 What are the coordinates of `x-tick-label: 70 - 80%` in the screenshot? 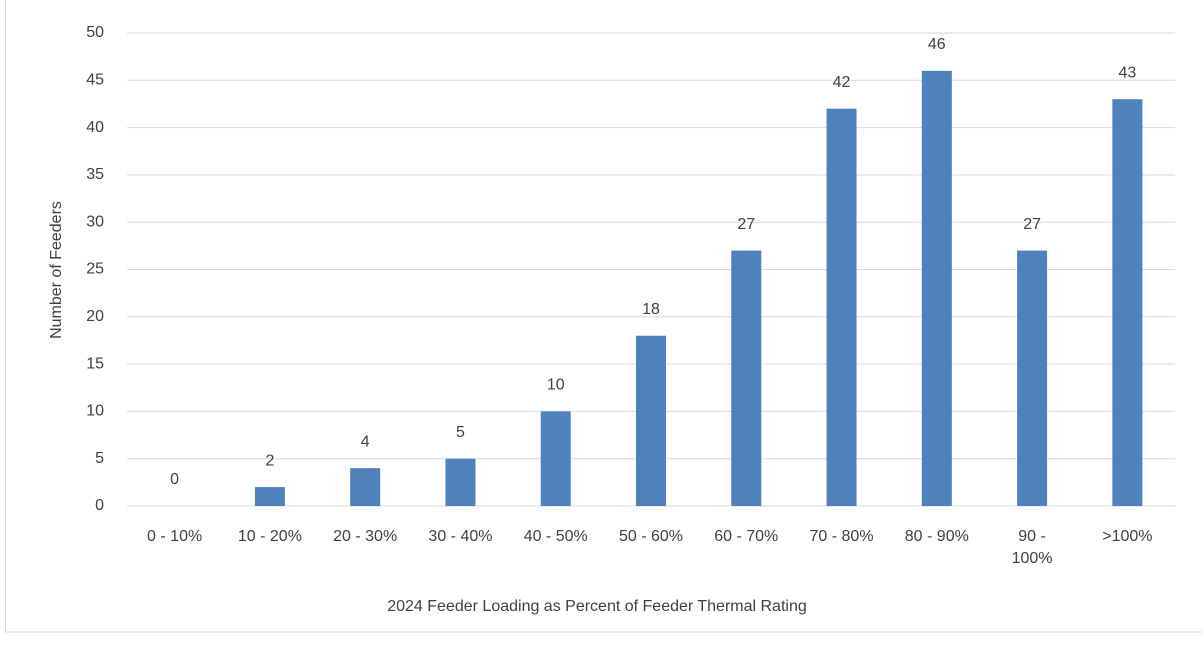 It's located at (841, 536).